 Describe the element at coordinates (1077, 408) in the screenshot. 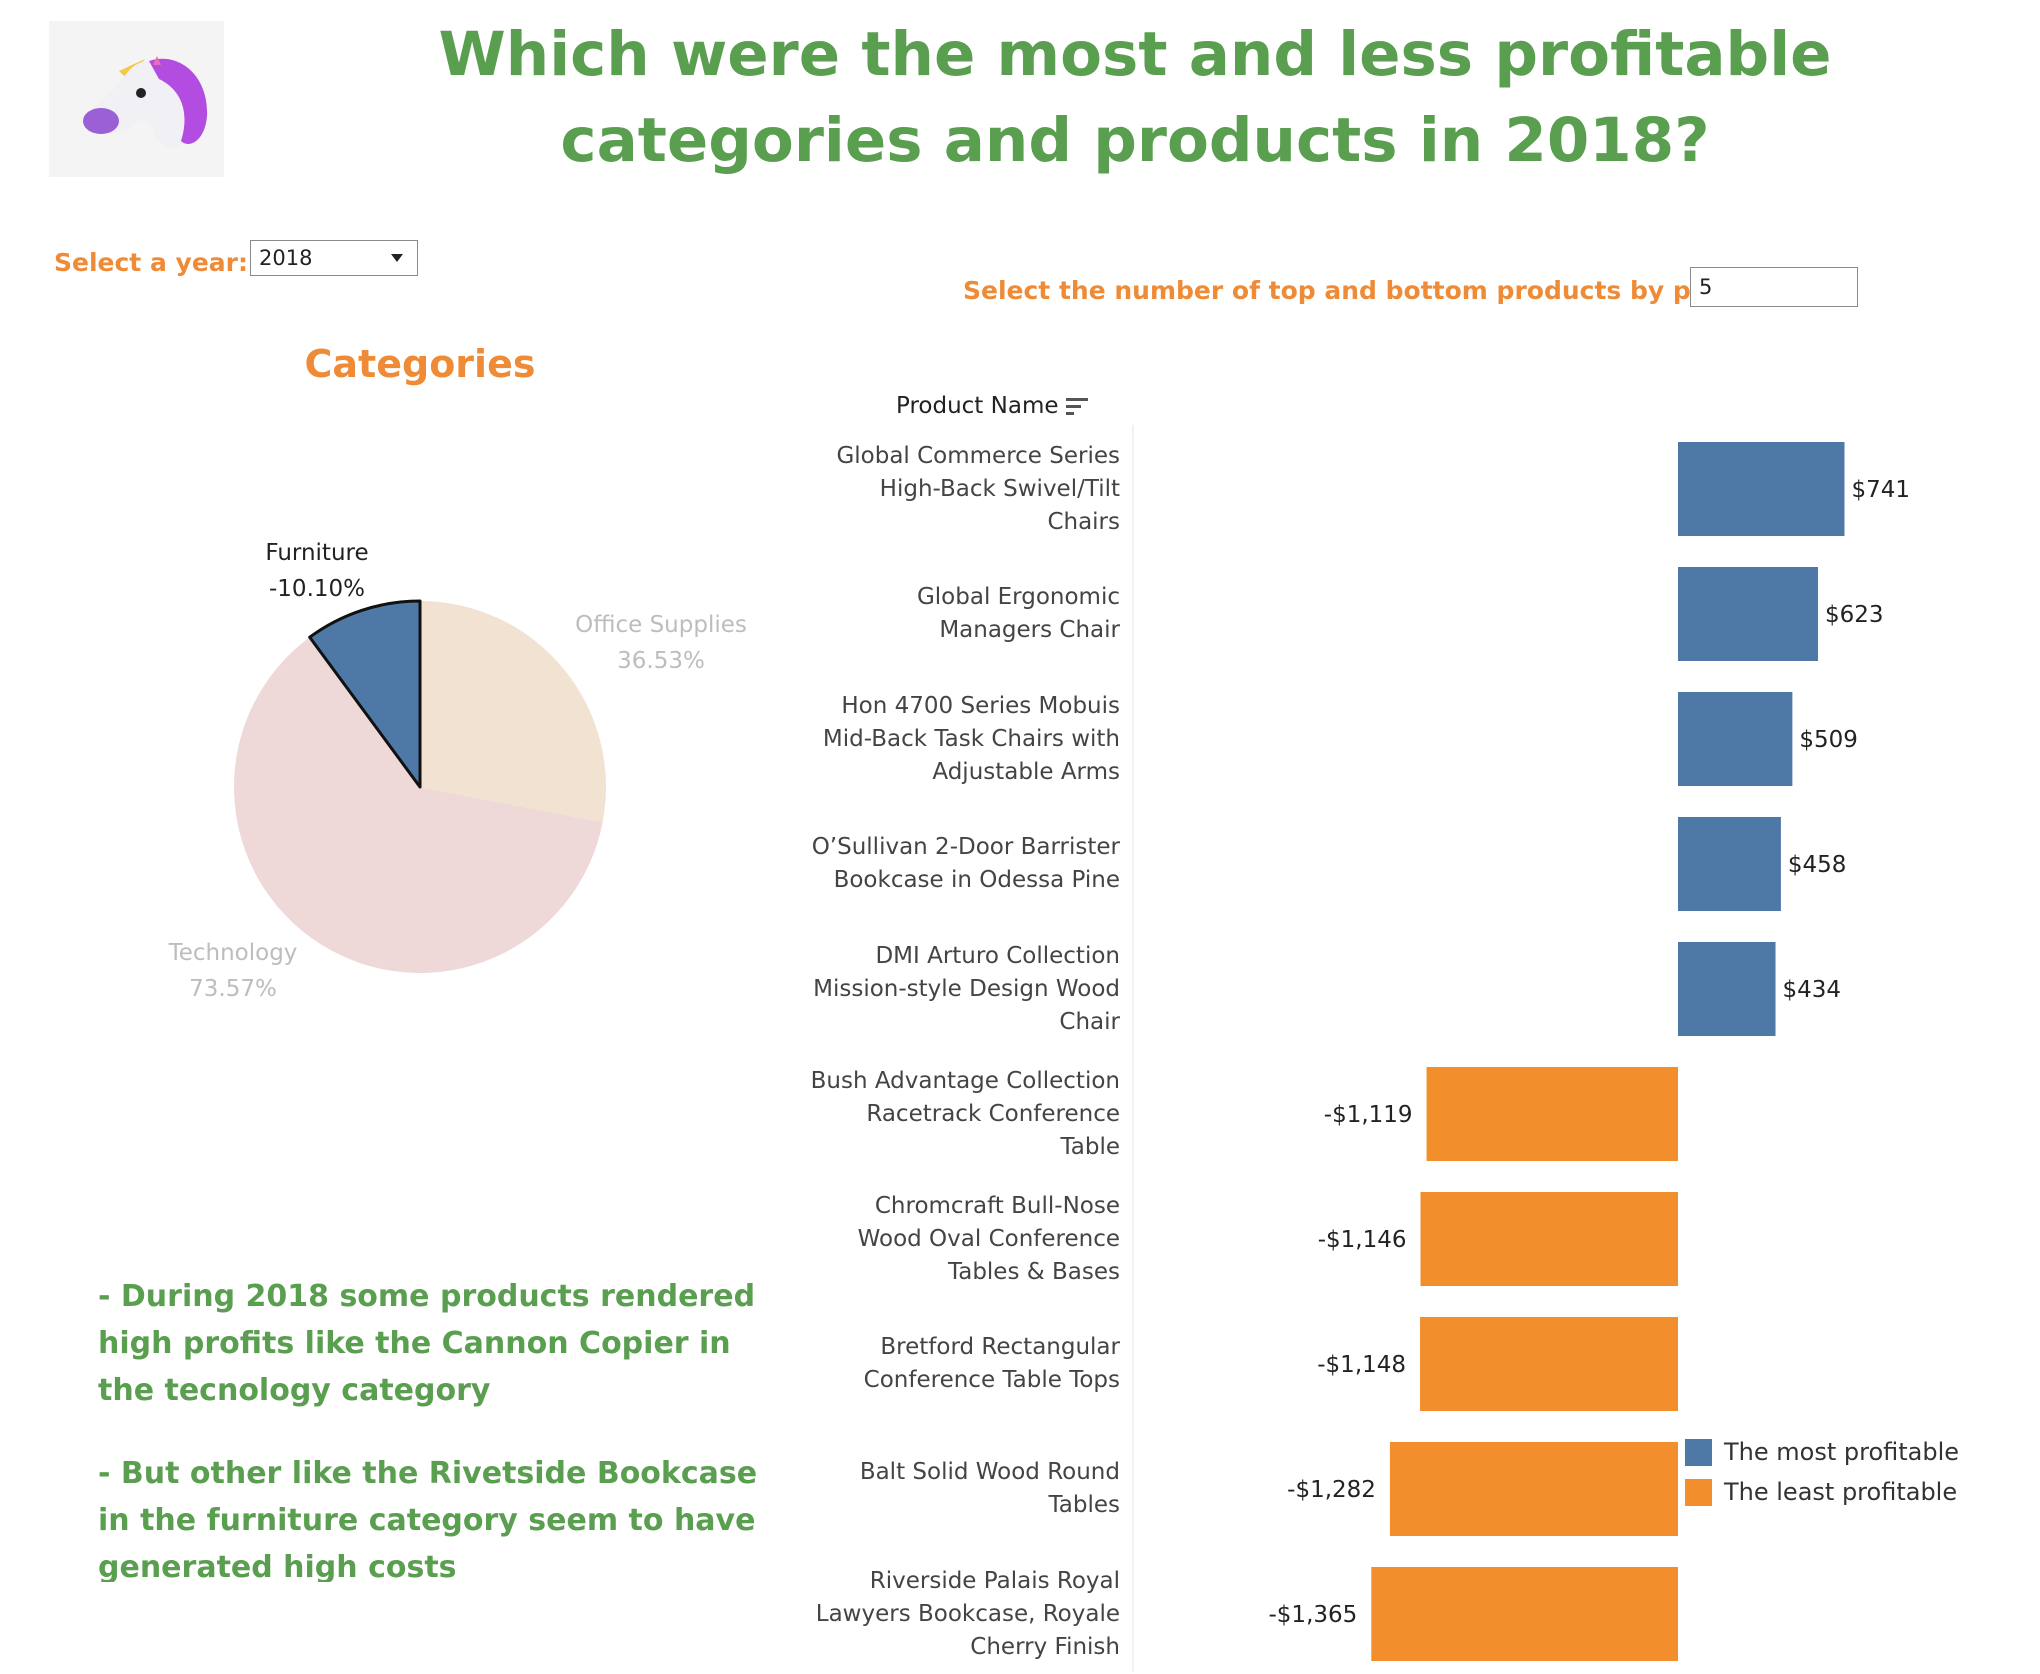

I see `sort-icon` at that location.